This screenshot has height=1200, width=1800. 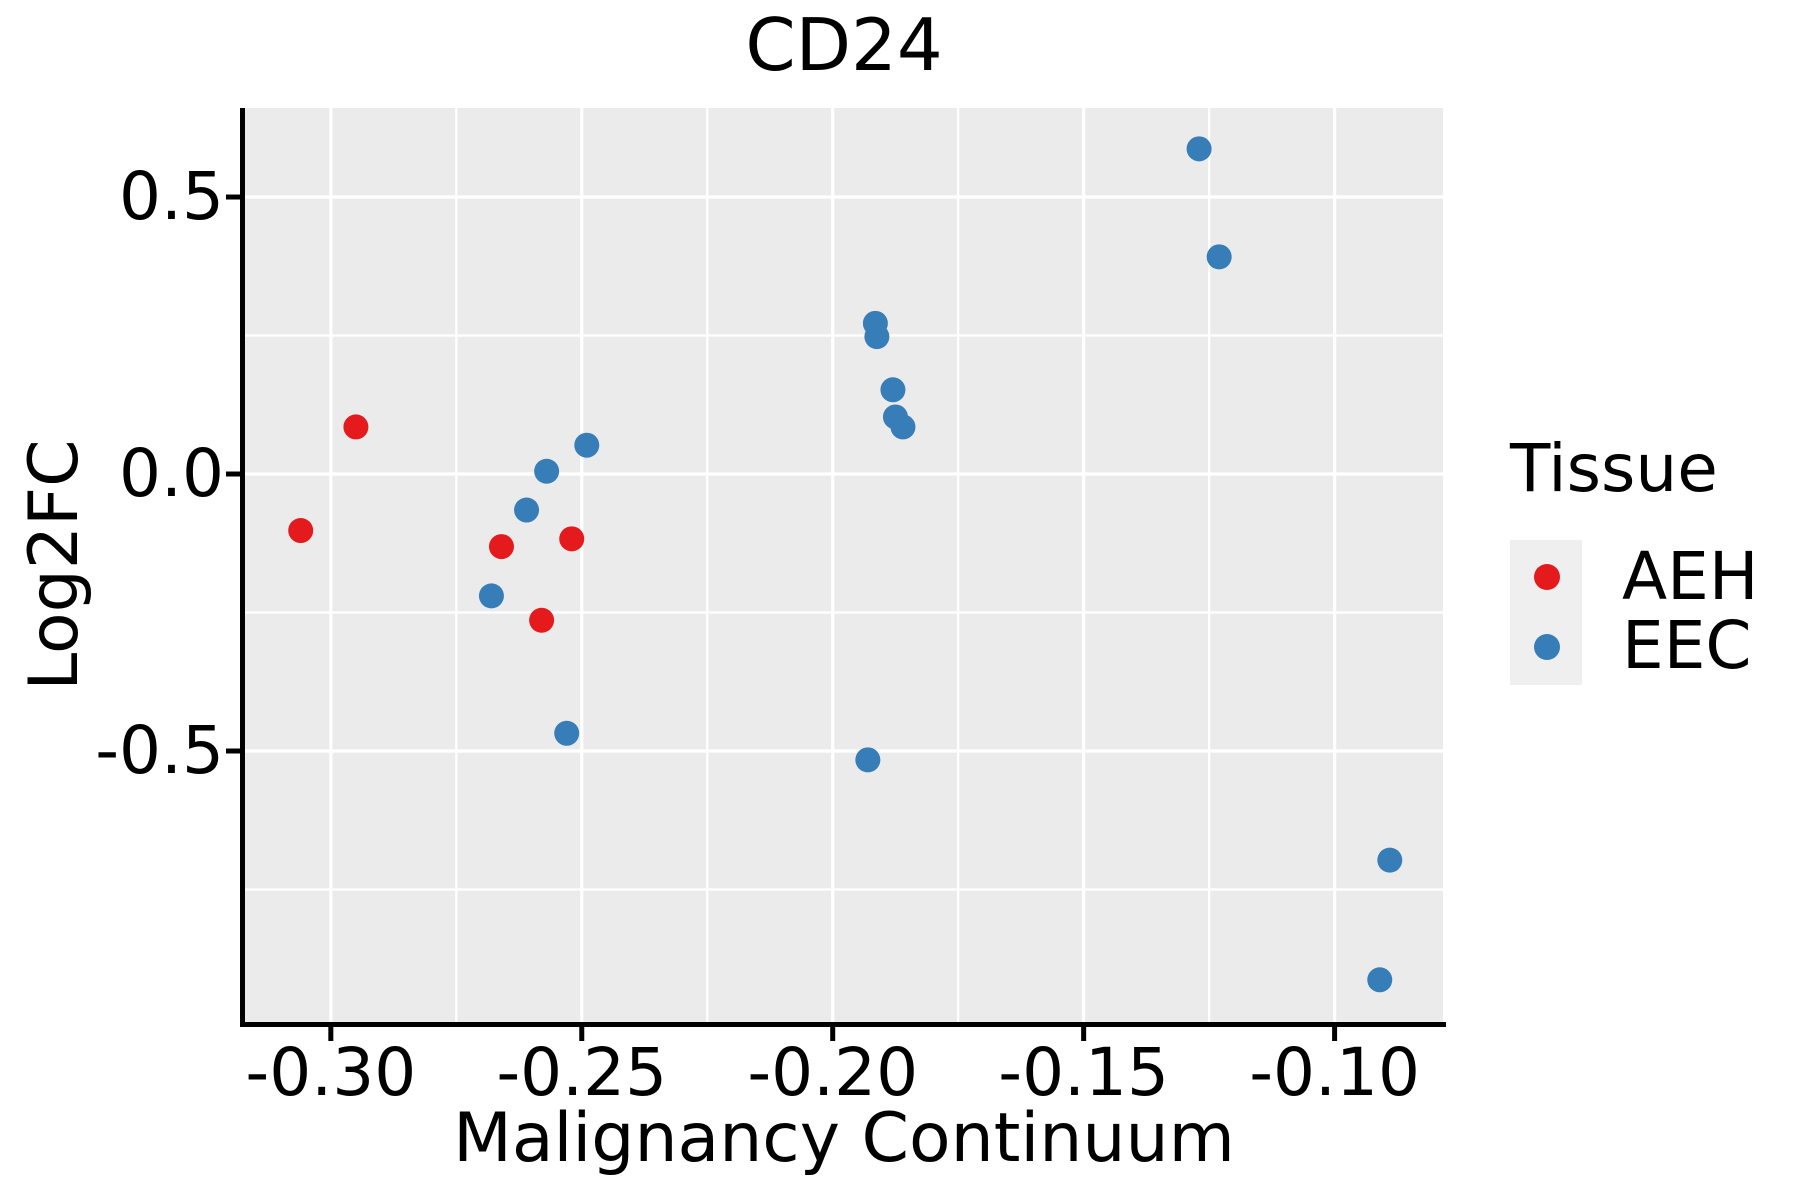 What do you see at coordinates (833, 1072) in the screenshot?
I see `x-tick-label: -0.20` at bounding box center [833, 1072].